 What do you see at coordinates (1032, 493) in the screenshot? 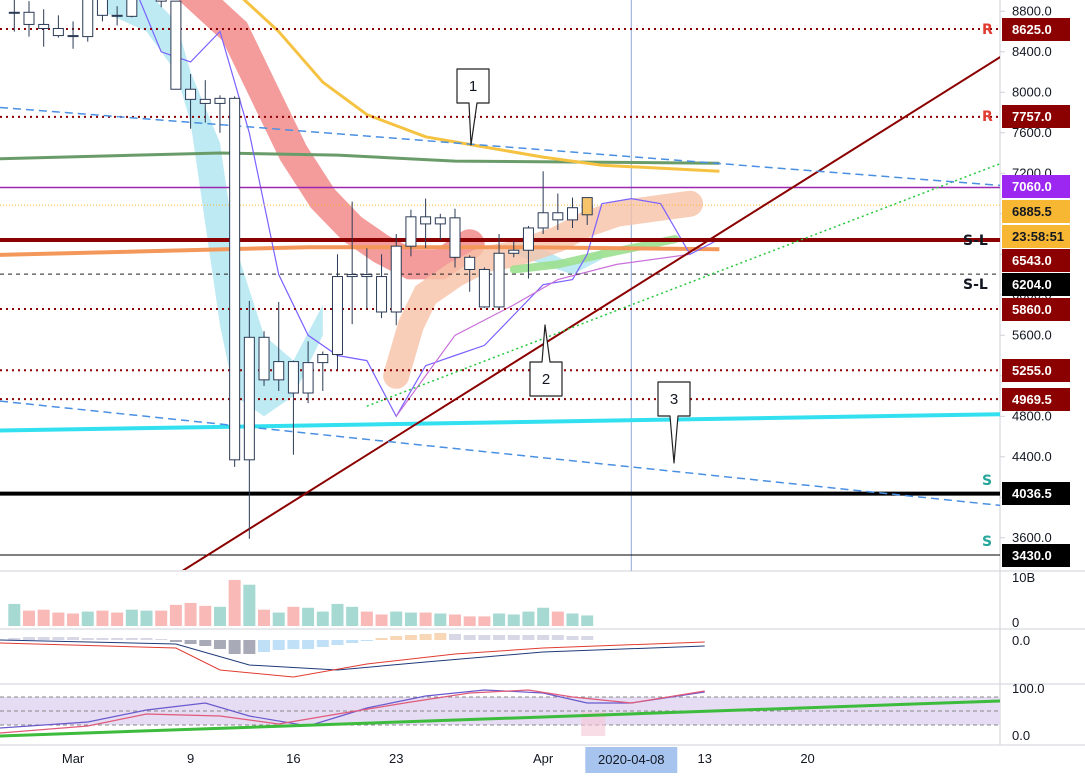
I see `price-tag: 4036.5` at bounding box center [1032, 493].